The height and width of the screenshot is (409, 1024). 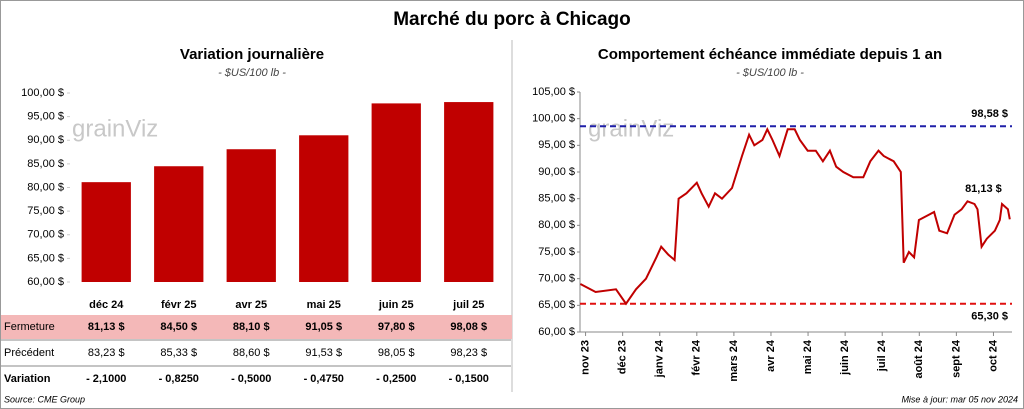 What do you see at coordinates (29, 327) in the screenshot?
I see `row-label: Fermeture` at bounding box center [29, 327].